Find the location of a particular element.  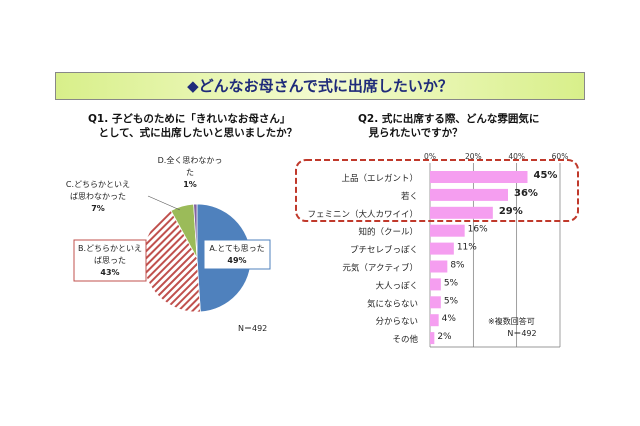

category-label: 元気（アクティブ） is located at coordinates (380, 268).